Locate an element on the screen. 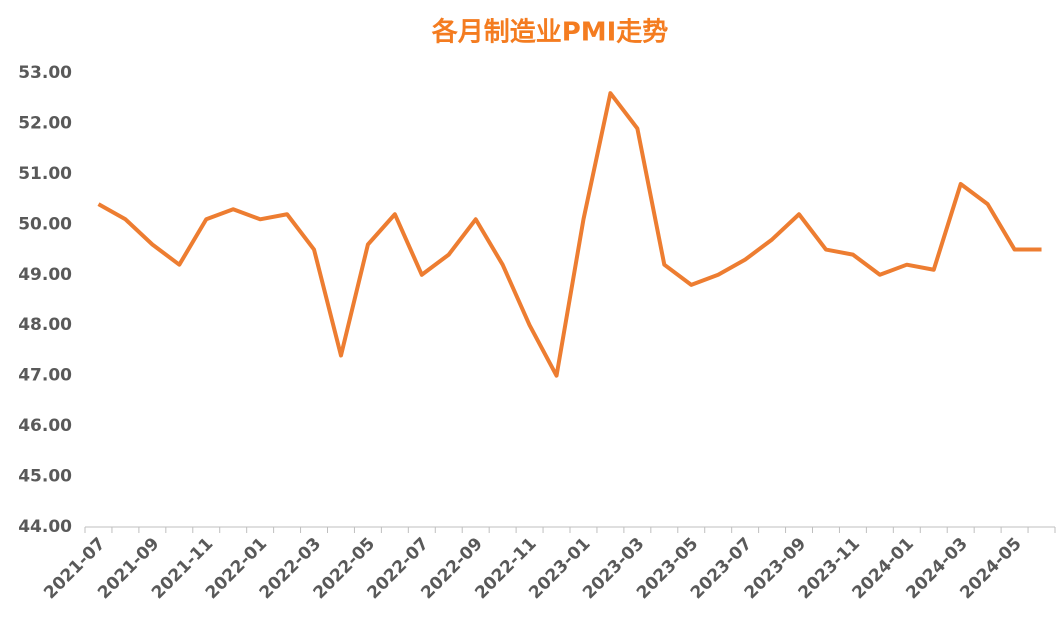 The height and width of the screenshot is (634, 1063). y-tick-label: 51.00 is located at coordinates (45, 174).